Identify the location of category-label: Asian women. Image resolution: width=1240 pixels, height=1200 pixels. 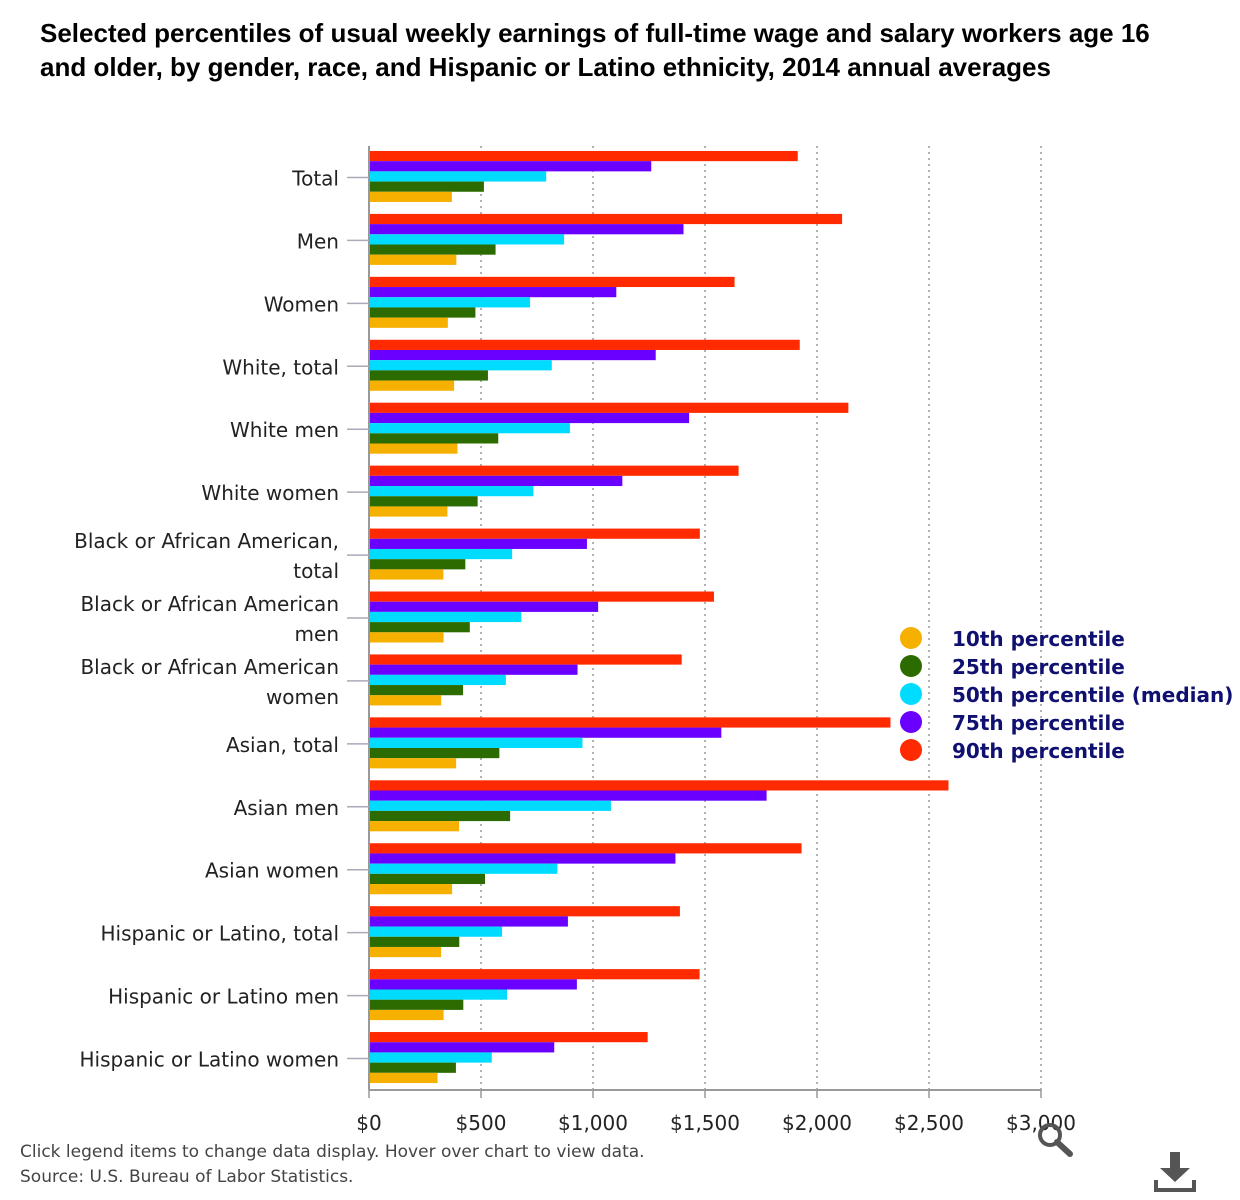
(272, 871).